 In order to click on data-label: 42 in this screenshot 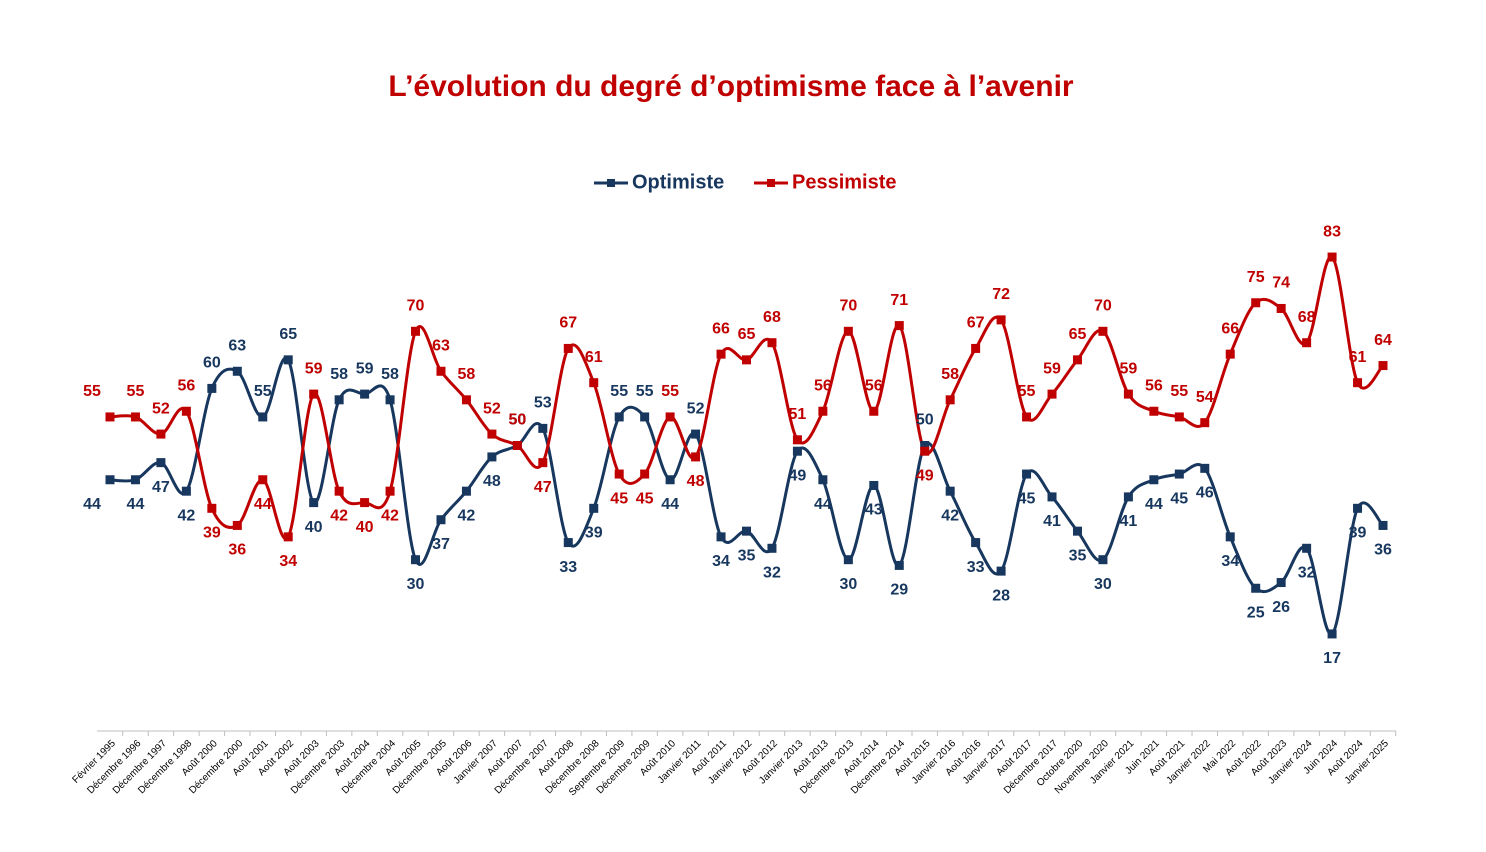, I will do `click(950, 515)`.